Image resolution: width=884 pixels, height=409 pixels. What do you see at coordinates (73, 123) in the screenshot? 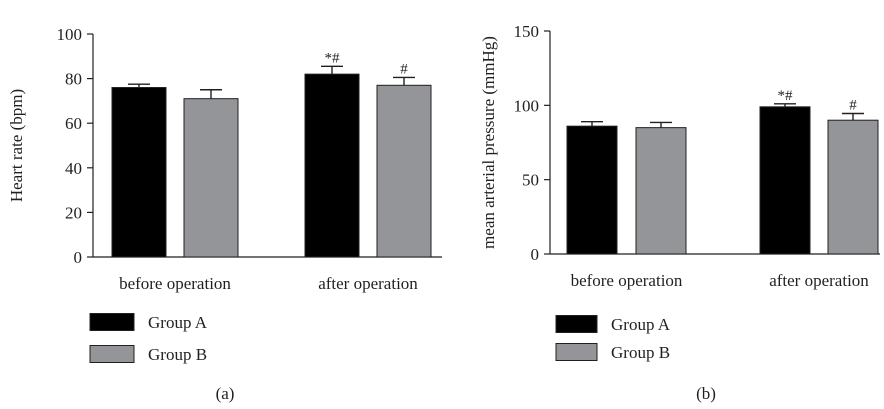
I see `y-tick-label: 60` at bounding box center [73, 123].